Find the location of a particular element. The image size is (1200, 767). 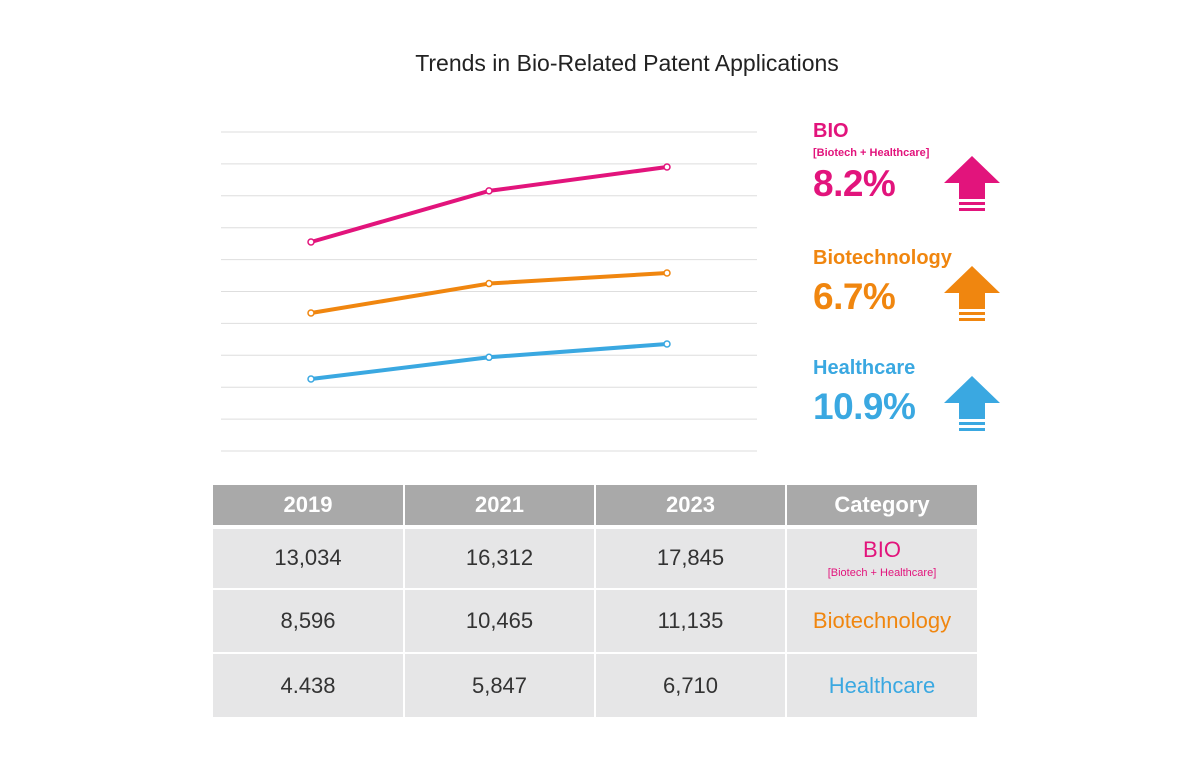

data-point-healthcare-2021 is located at coordinates (489, 357).